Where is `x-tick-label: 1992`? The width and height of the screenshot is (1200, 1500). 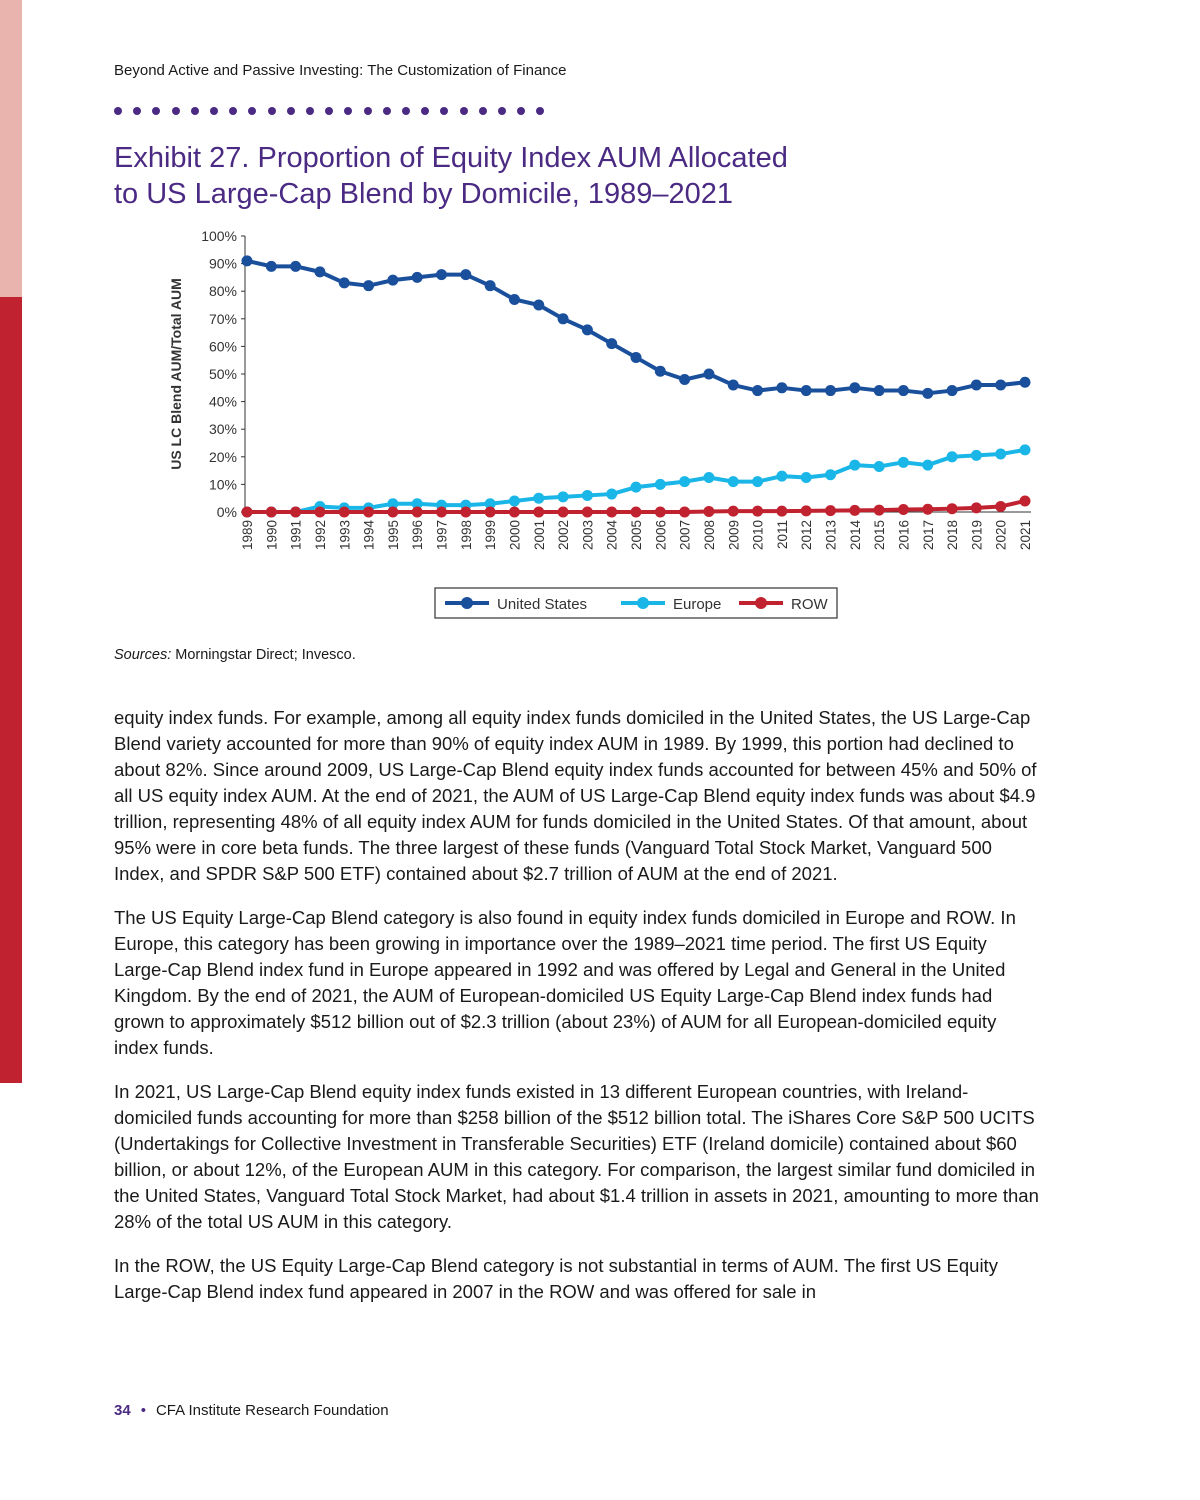
x-tick-label: 1992 is located at coordinates (320, 535).